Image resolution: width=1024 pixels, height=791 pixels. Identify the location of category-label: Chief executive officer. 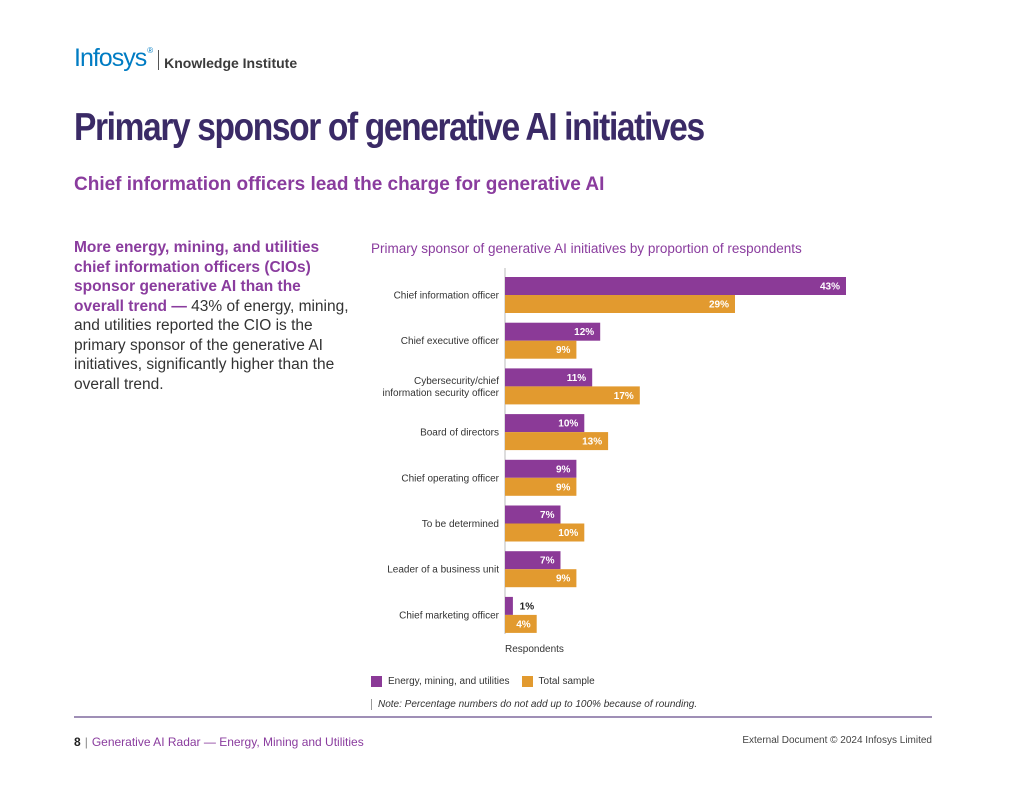
(450, 341).